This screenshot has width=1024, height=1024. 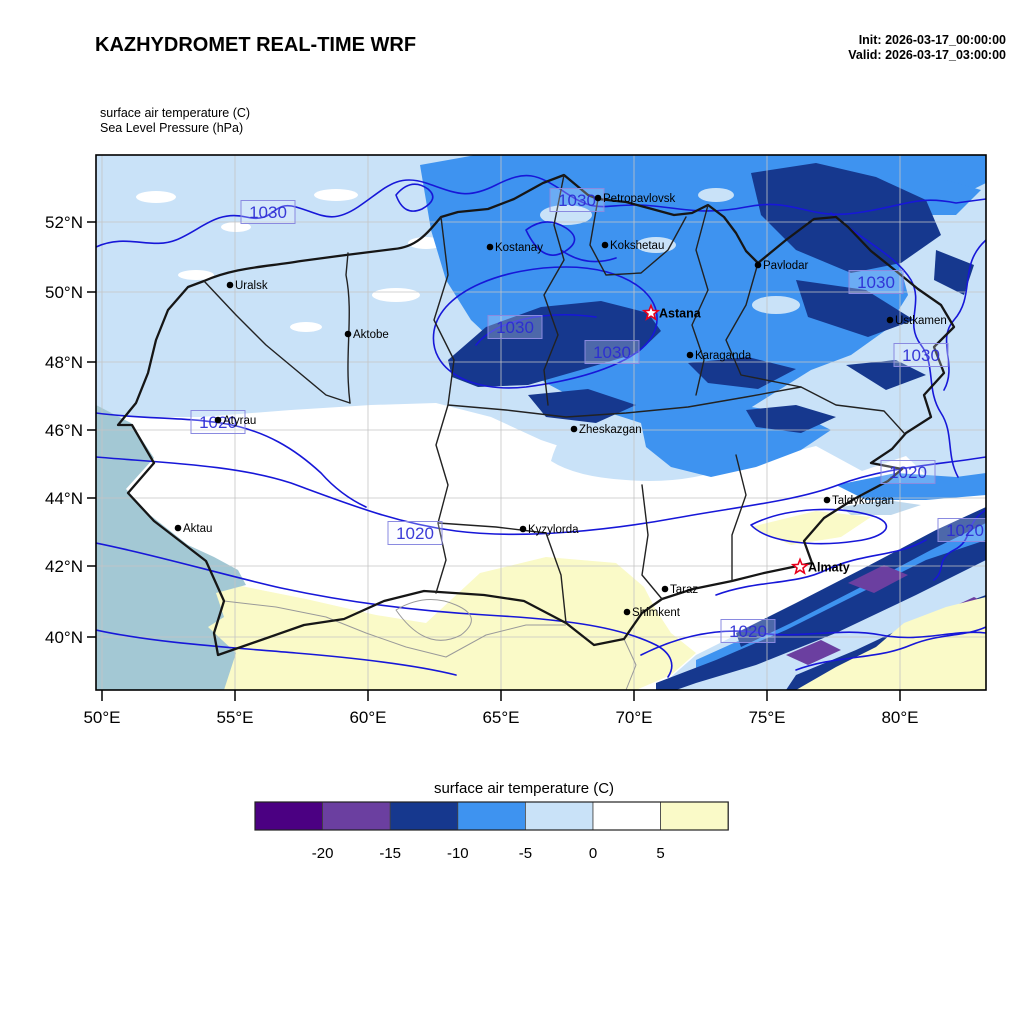 What do you see at coordinates (64, 566) in the screenshot?
I see `lat-tick-label: 42°N` at bounding box center [64, 566].